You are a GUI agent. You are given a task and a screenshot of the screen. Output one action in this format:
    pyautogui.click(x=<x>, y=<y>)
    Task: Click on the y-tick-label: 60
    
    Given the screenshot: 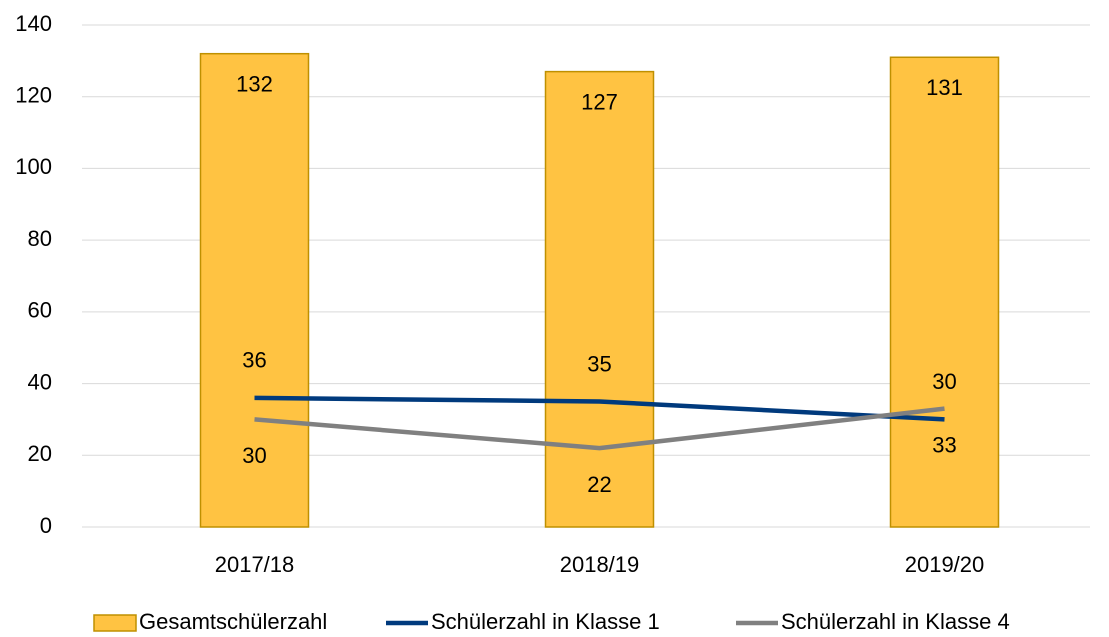 What is the action you would take?
    pyautogui.click(x=40, y=310)
    